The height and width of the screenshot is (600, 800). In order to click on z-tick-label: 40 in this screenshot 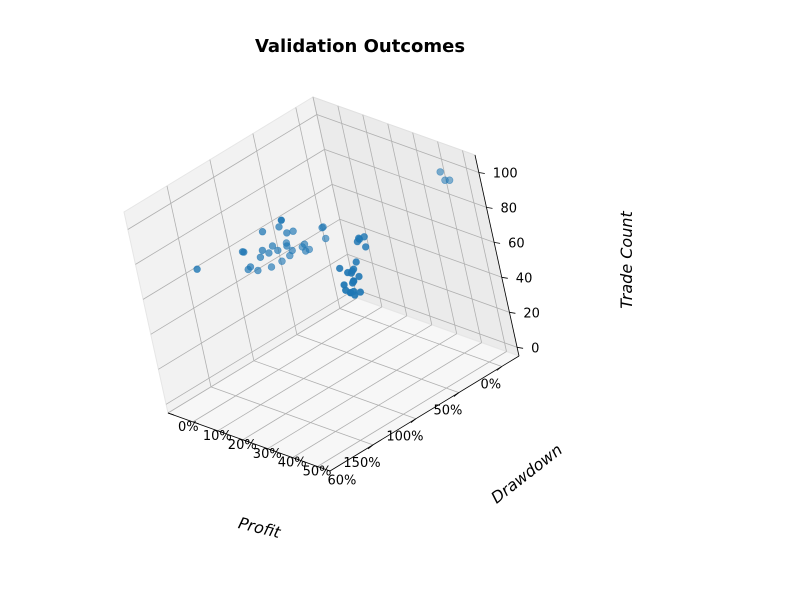, I will do `click(524, 278)`.